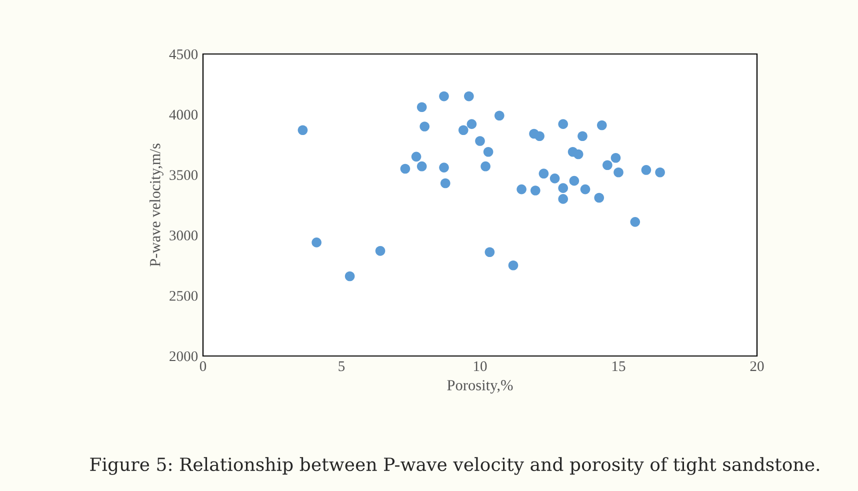 This screenshot has height=491, width=858. I want to click on y-tick-label: 4500, so click(183, 54).